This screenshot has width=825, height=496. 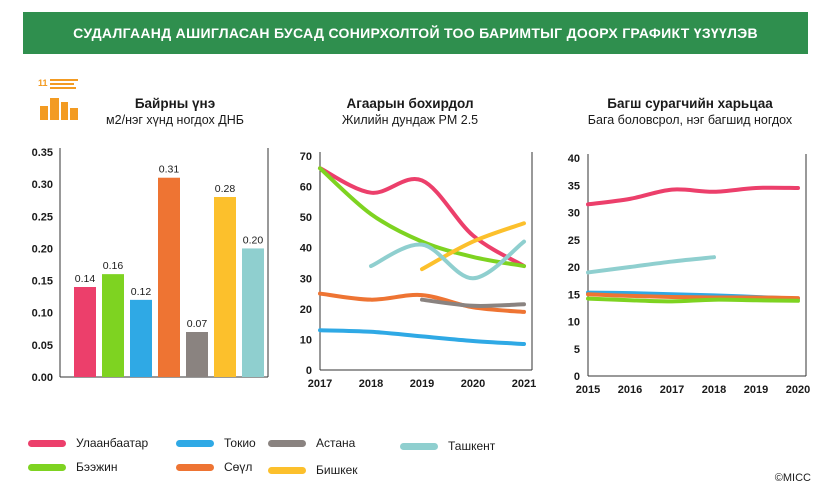 I want to click on air-y-tick-label: 40, so click(x=306, y=249).